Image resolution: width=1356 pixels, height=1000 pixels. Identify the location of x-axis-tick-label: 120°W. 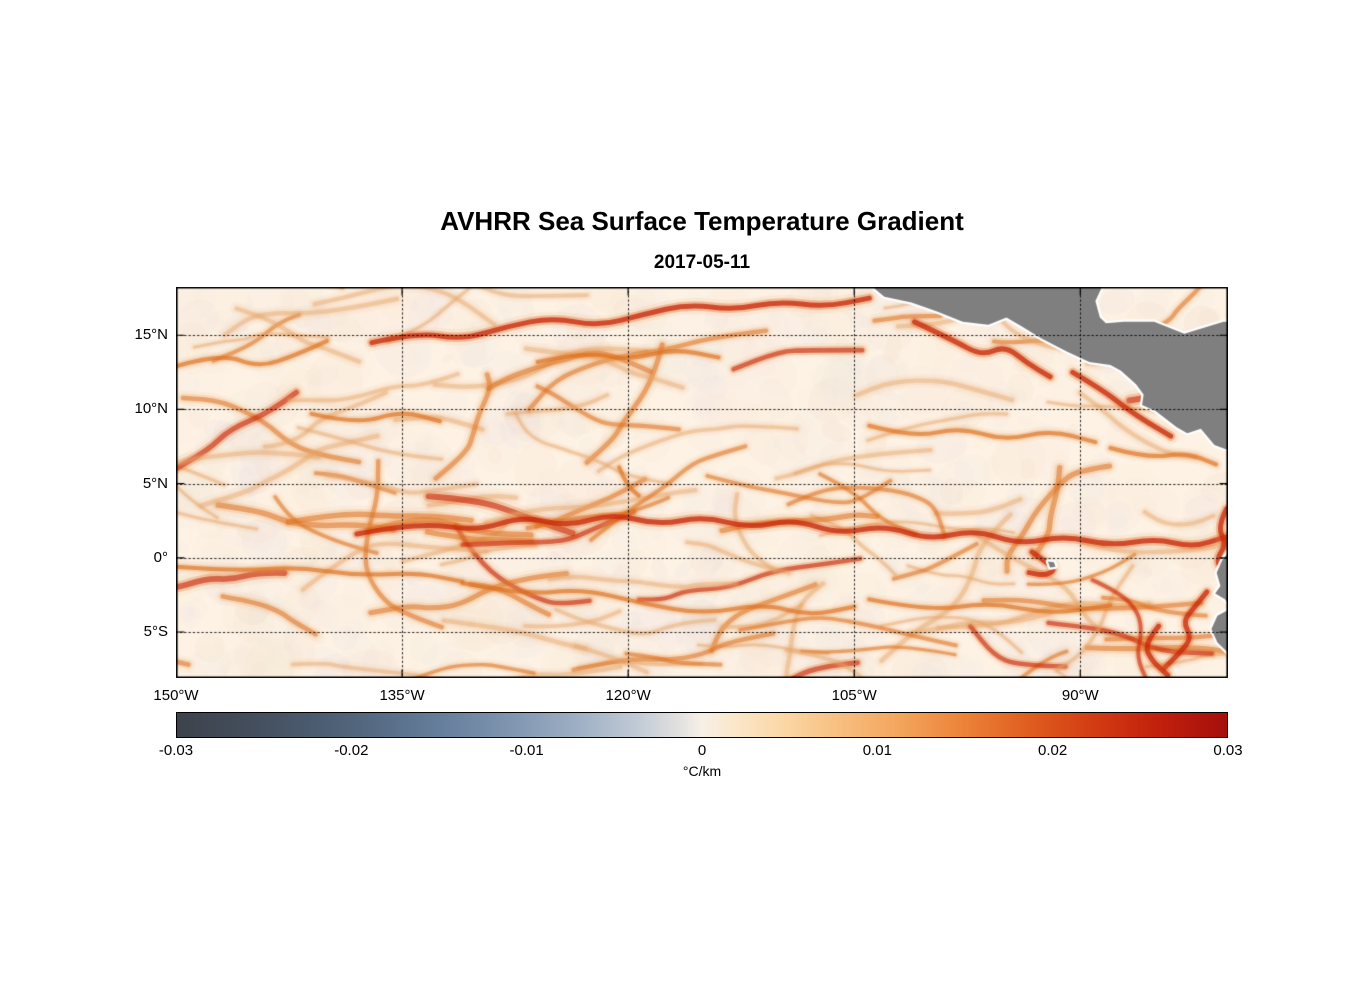
(628, 695).